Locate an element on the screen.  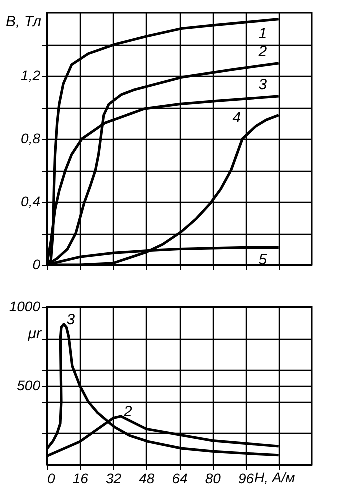
y-tick-label: 0 is located at coordinates (36, 264).